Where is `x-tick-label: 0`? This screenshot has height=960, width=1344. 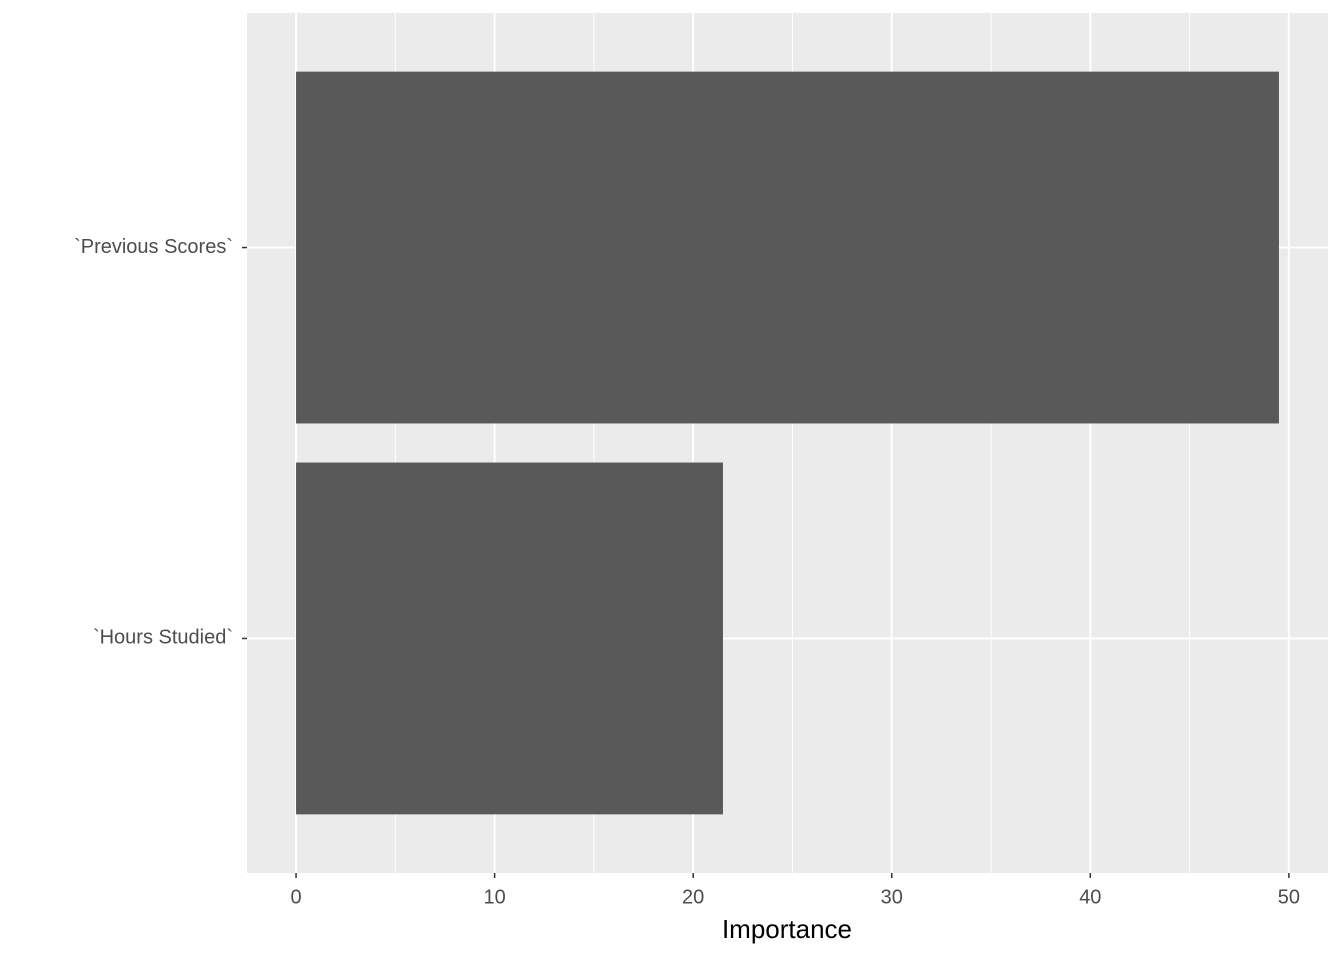 x-tick-label: 0 is located at coordinates (295, 897).